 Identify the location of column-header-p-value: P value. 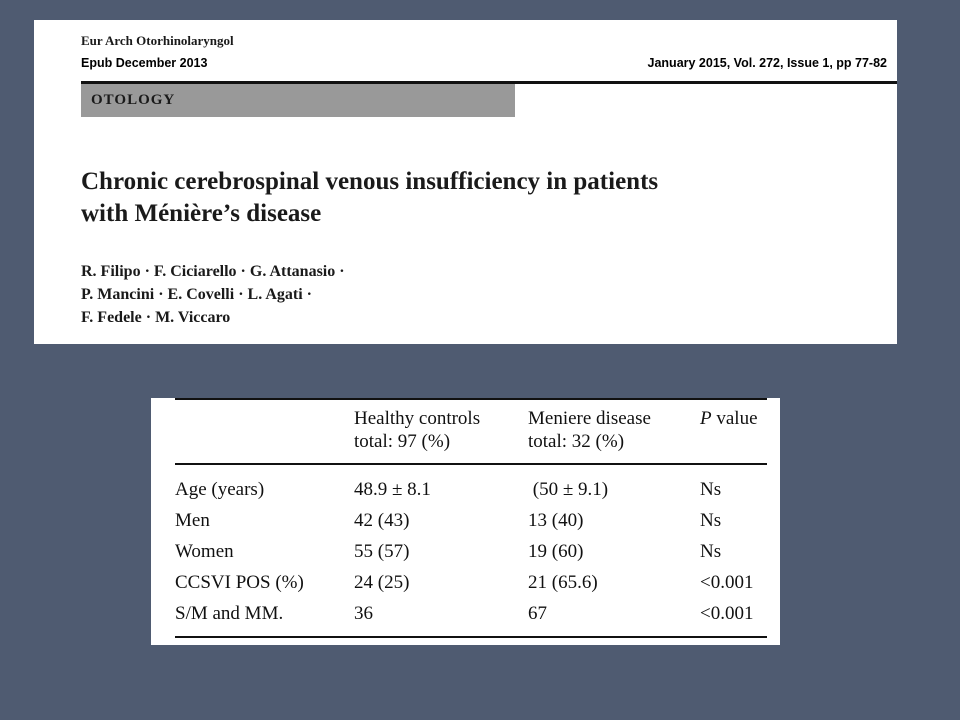
(729, 418).